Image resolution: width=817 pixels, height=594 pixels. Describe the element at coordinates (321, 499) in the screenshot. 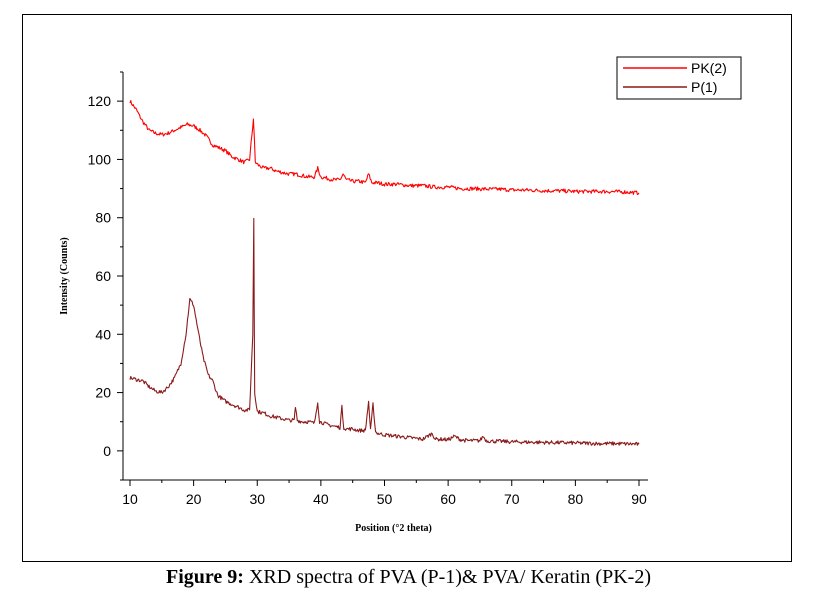

I see `x-tick-label: 40` at that location.